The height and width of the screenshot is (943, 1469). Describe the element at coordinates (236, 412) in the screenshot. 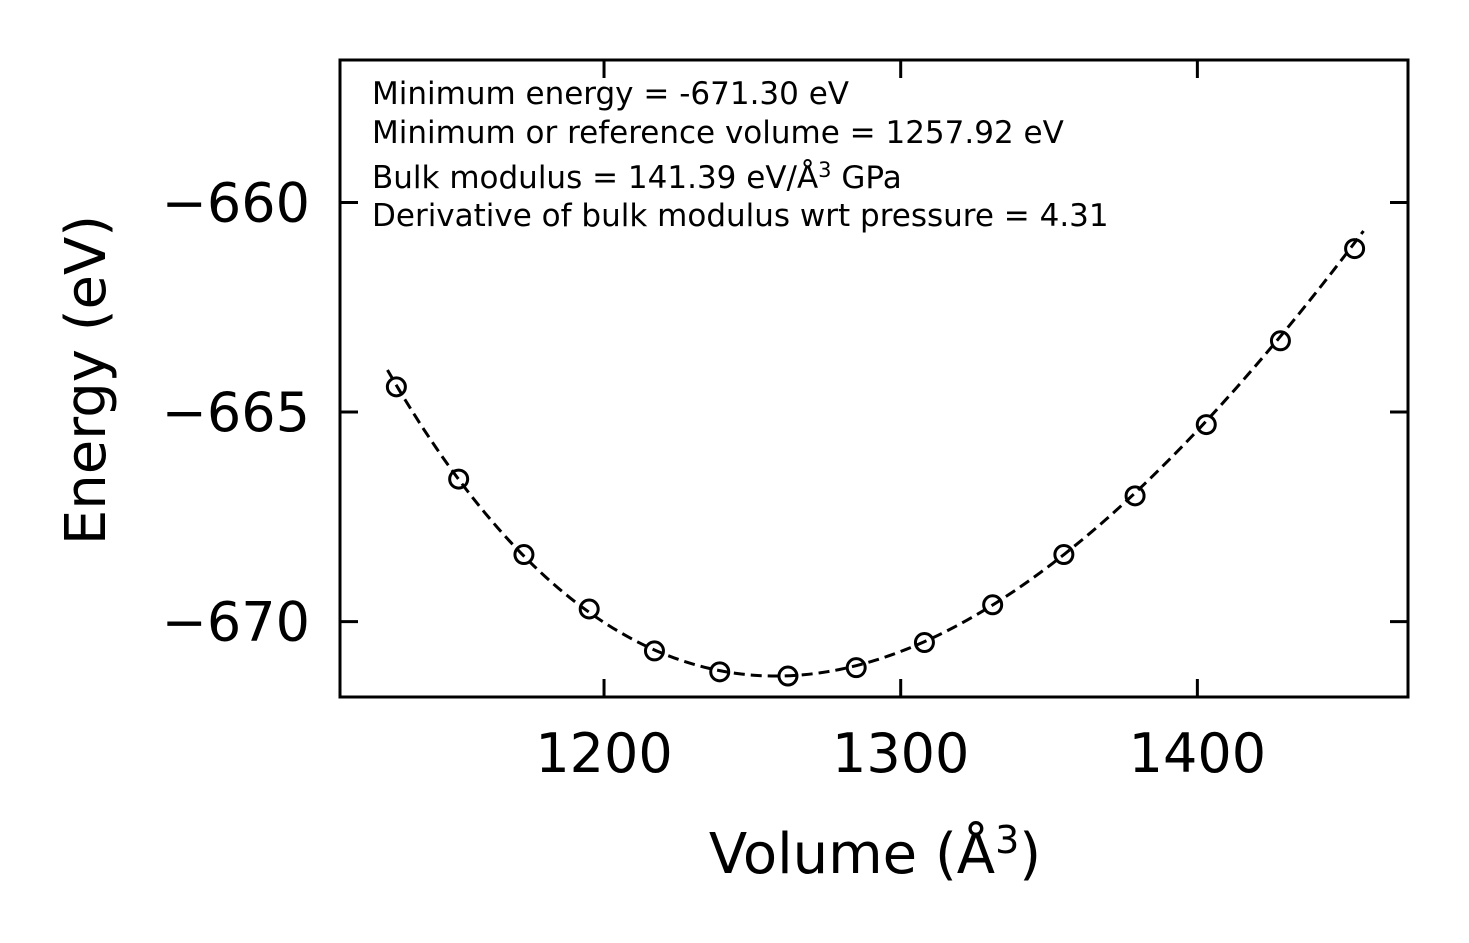

I see `y-tick-label: −665` at that location.